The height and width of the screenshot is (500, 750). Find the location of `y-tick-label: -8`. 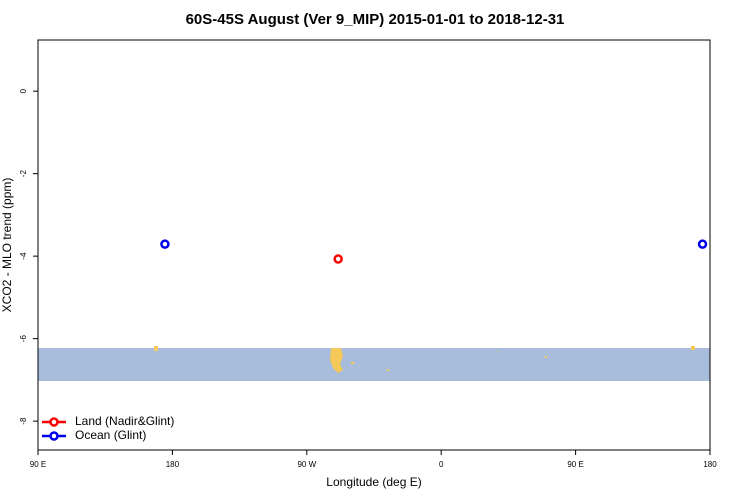

y-tick-label: -8 is located at coordinates (23, 421).